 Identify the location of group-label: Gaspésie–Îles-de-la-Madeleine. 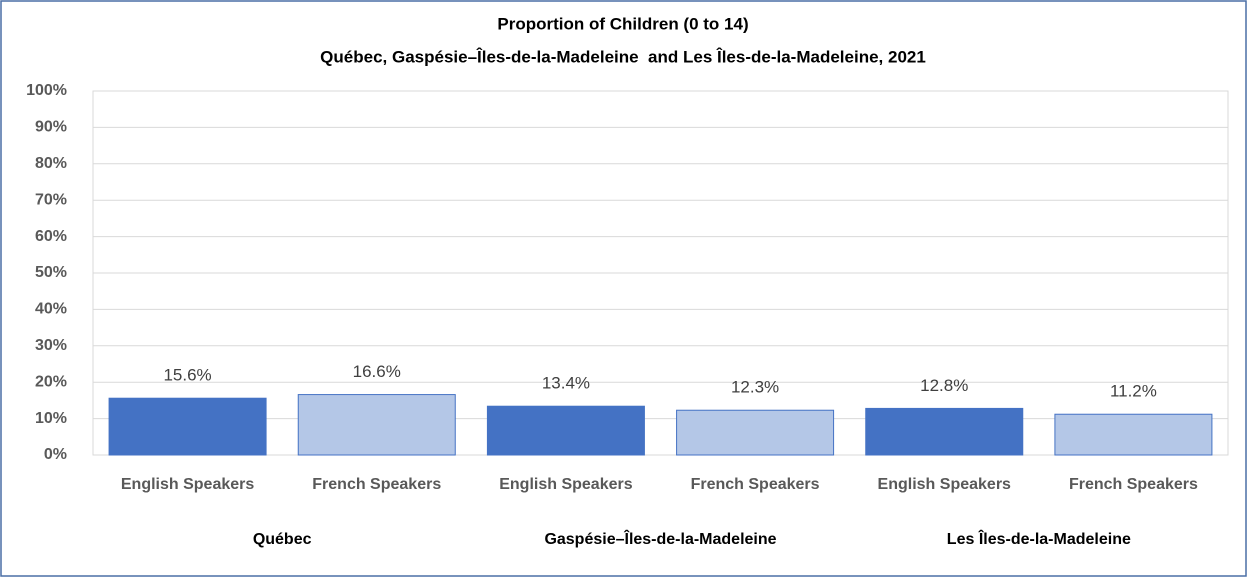
(660, 538).